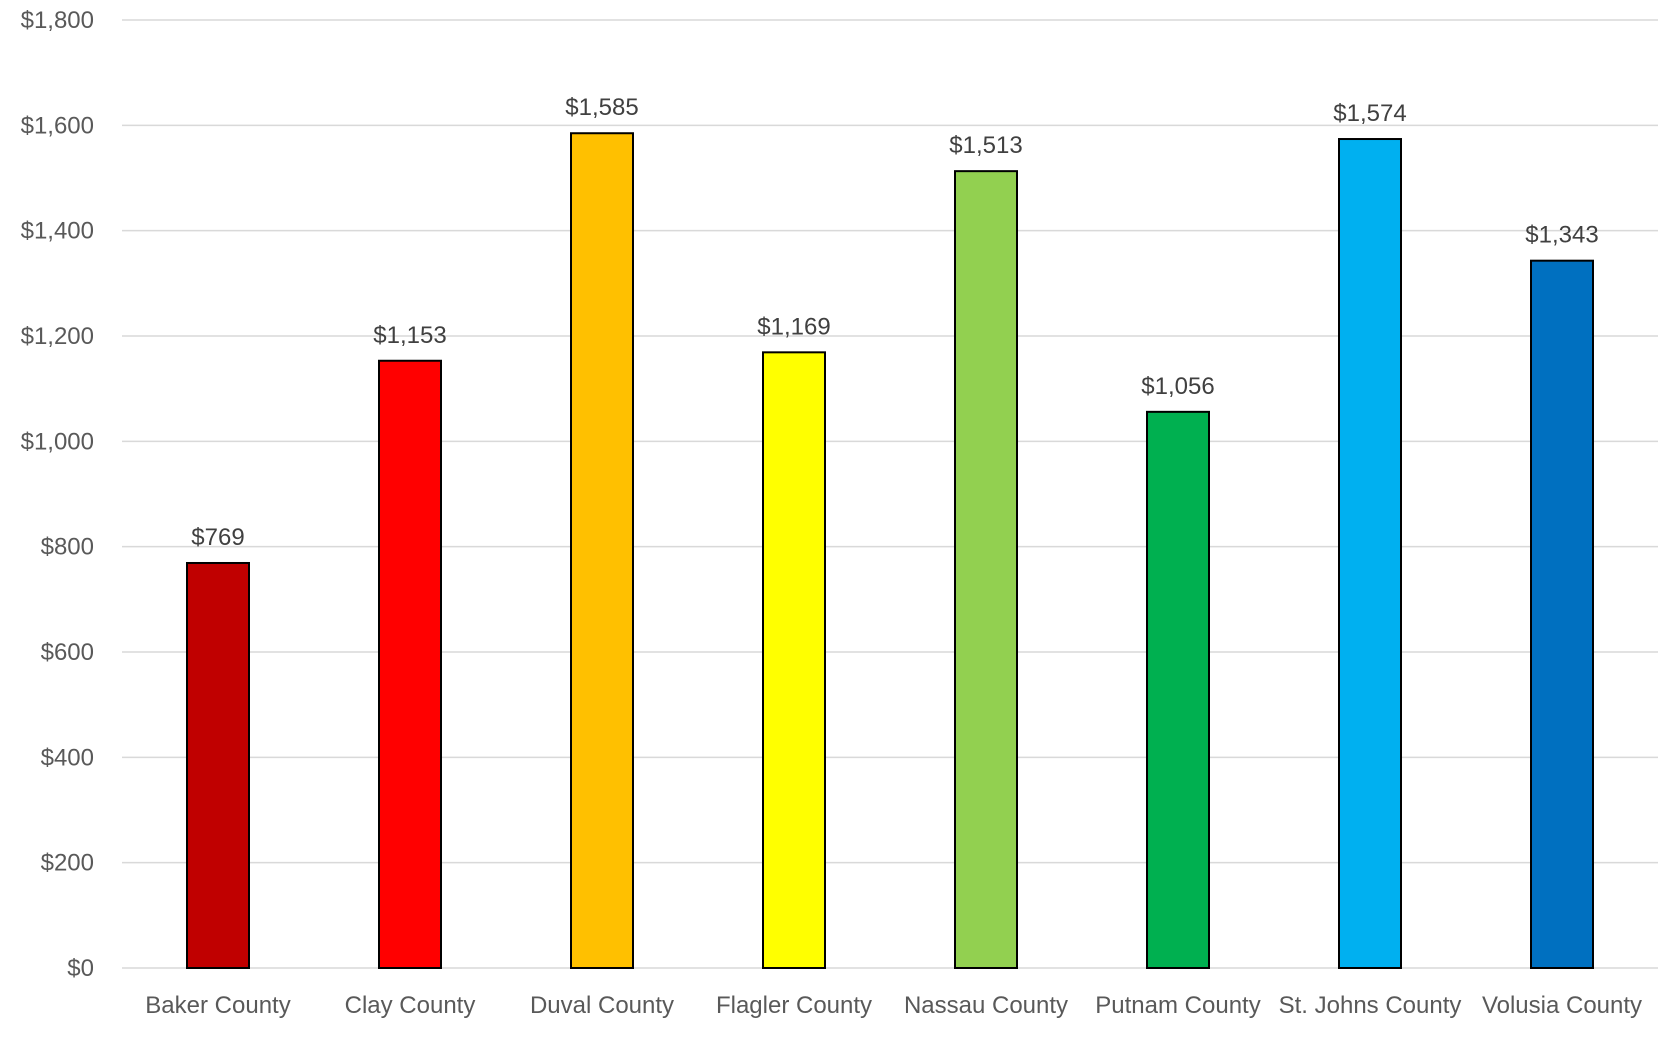 Image resolution: width=1664 pixels, height=1061 pixels. What do you see at coordinates (410, 1005) in the screenshot?
I see `x-category-label: Clay County` at bounding box center [410, 1005].